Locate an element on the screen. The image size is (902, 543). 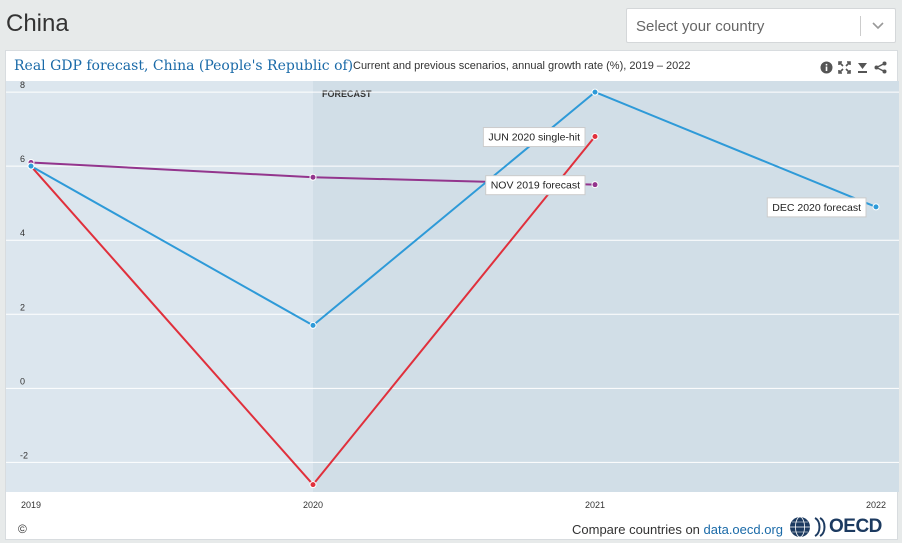
page-title: China is located at coordinates (37, 23).